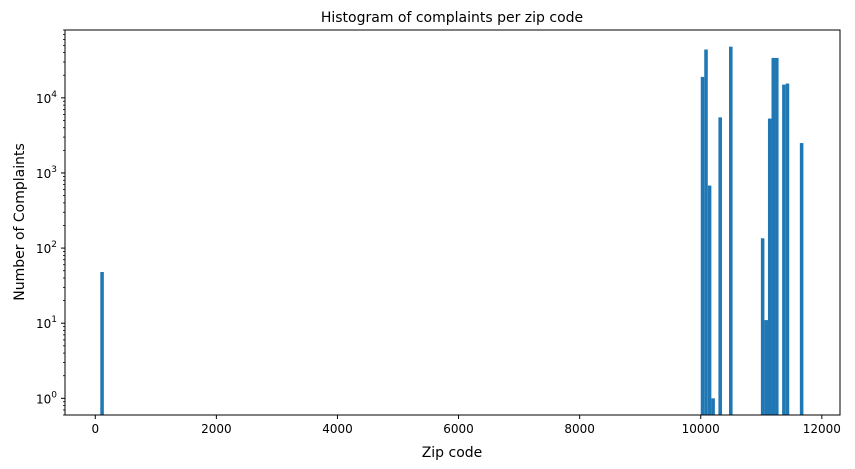  What do you see at coordinates (452, 453) in the screenshot?
I see `x-axis-label: Zip code` at bounding box center [452, 453].